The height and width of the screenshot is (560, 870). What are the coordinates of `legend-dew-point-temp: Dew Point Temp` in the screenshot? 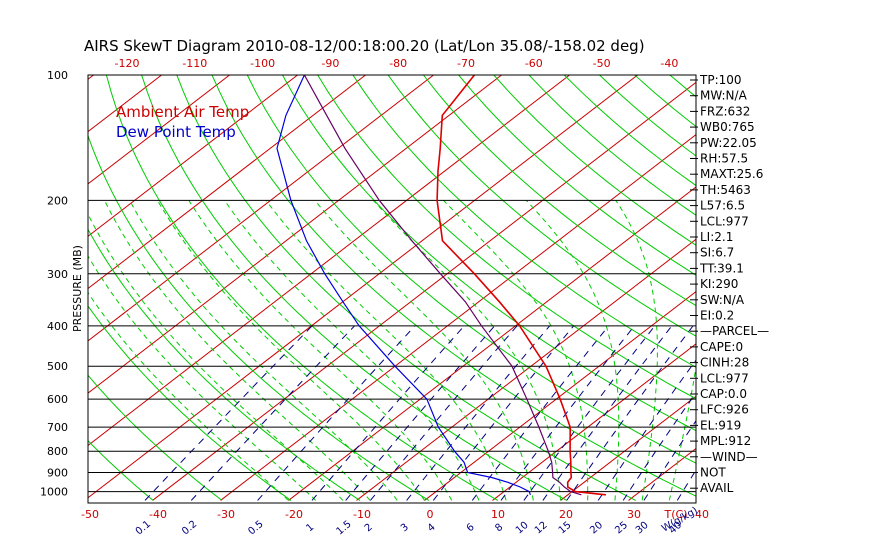 It's located at (176, 132).